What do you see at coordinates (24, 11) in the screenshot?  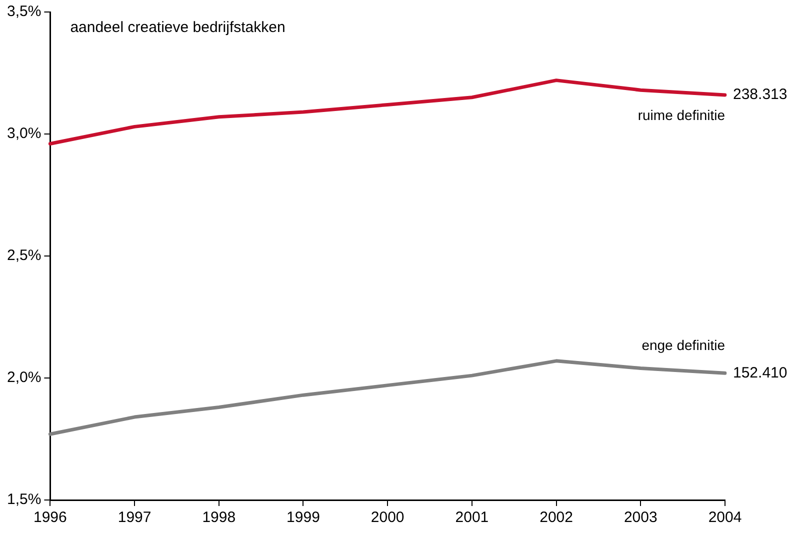 I see `y-tick-label: 3,5%` at bounding box center [24, 11].